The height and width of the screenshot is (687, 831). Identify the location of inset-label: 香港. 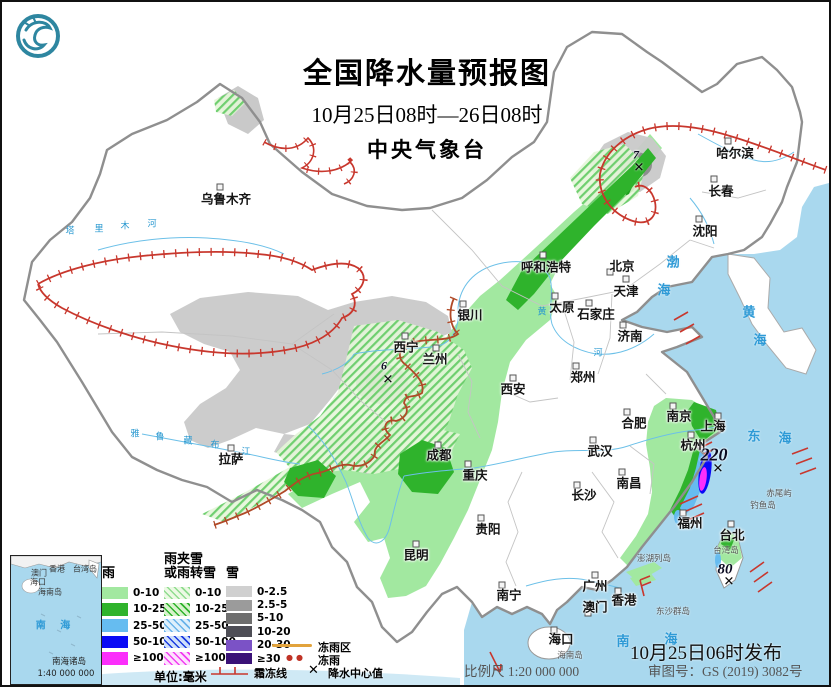
(57, 569).